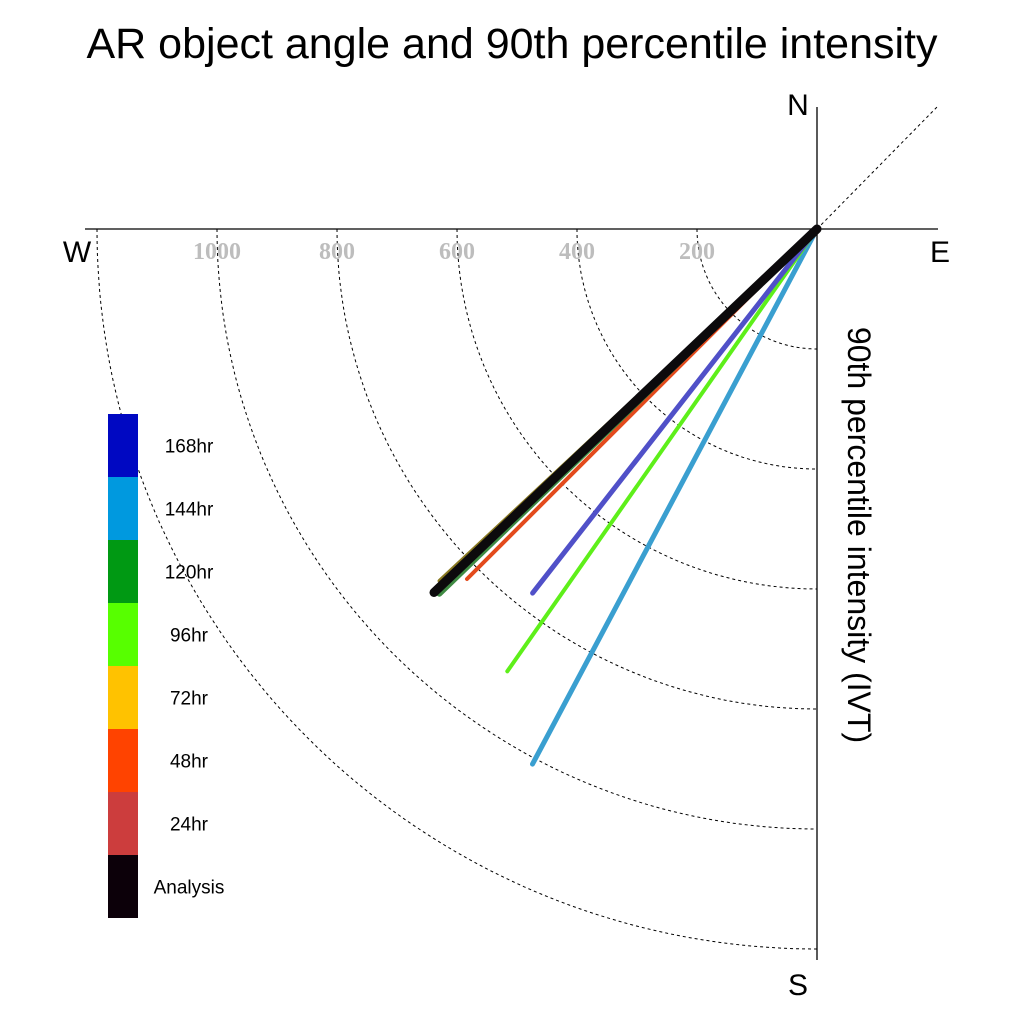 This screenshot has height=1024, width=1024. I want to click on compass-east-label: E, so click(940, 252).